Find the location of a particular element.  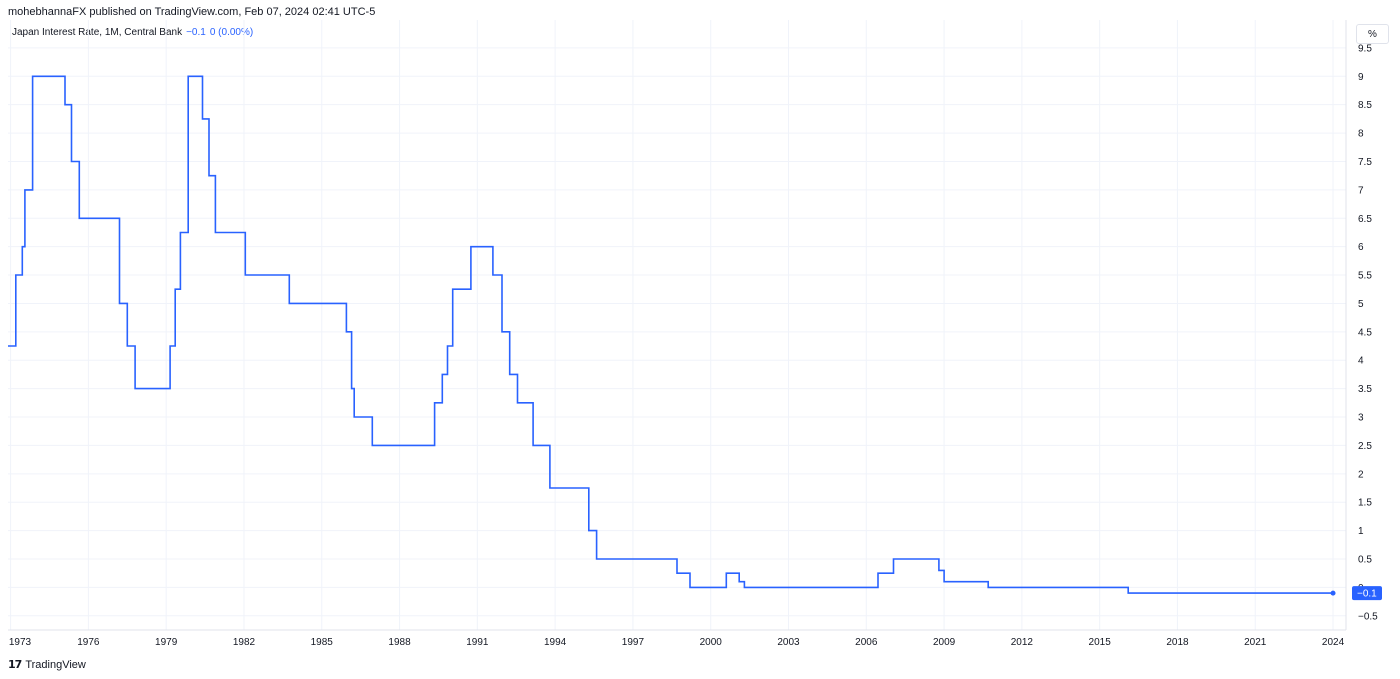

price-scale-unit-button: % is located at coordinates (1372, 34).